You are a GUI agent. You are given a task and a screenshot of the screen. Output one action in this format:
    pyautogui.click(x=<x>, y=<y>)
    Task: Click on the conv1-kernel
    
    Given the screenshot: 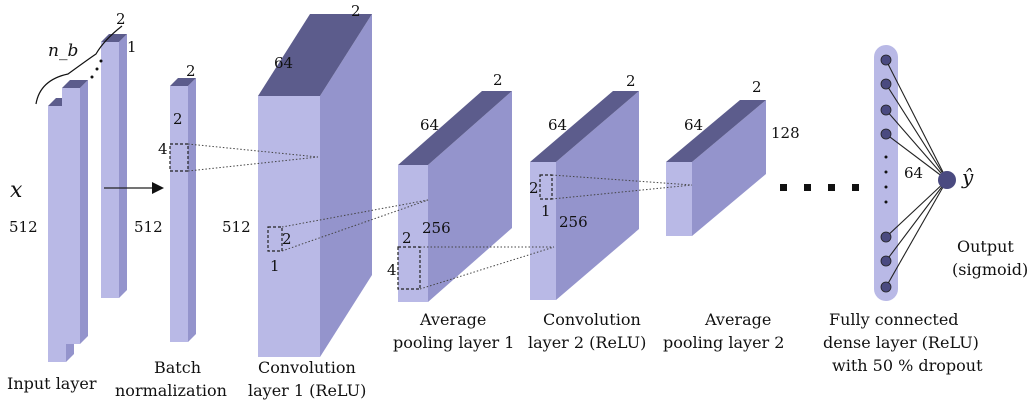 What is the action you would take?
    pyautogui.click(x=275, y=239)
    